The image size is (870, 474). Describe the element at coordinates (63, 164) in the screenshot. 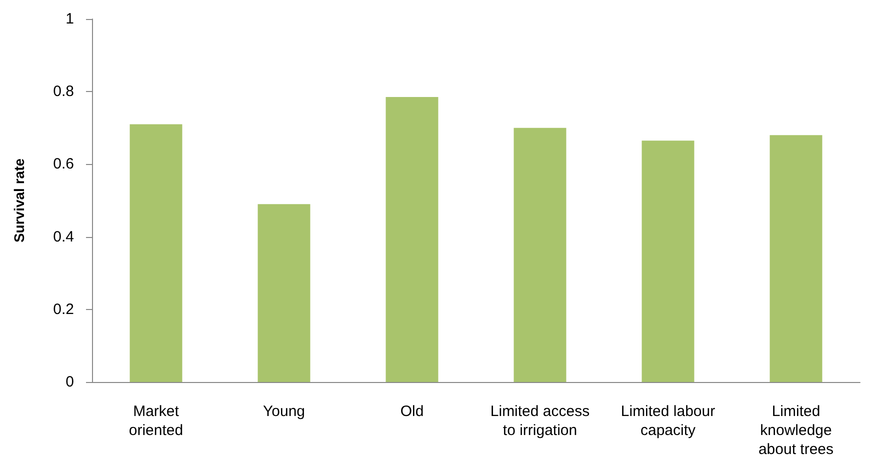

I see `y-tick-label: 0.6` at that location.